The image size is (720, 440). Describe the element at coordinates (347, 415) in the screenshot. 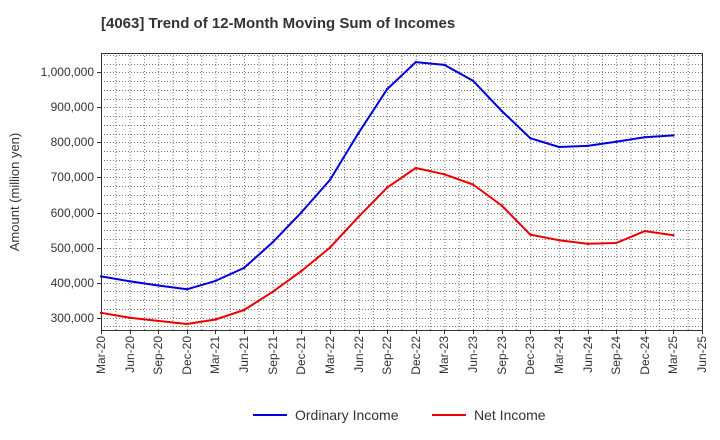

I see `legend-label-ordinary-income: Ordinary Income` at that location.